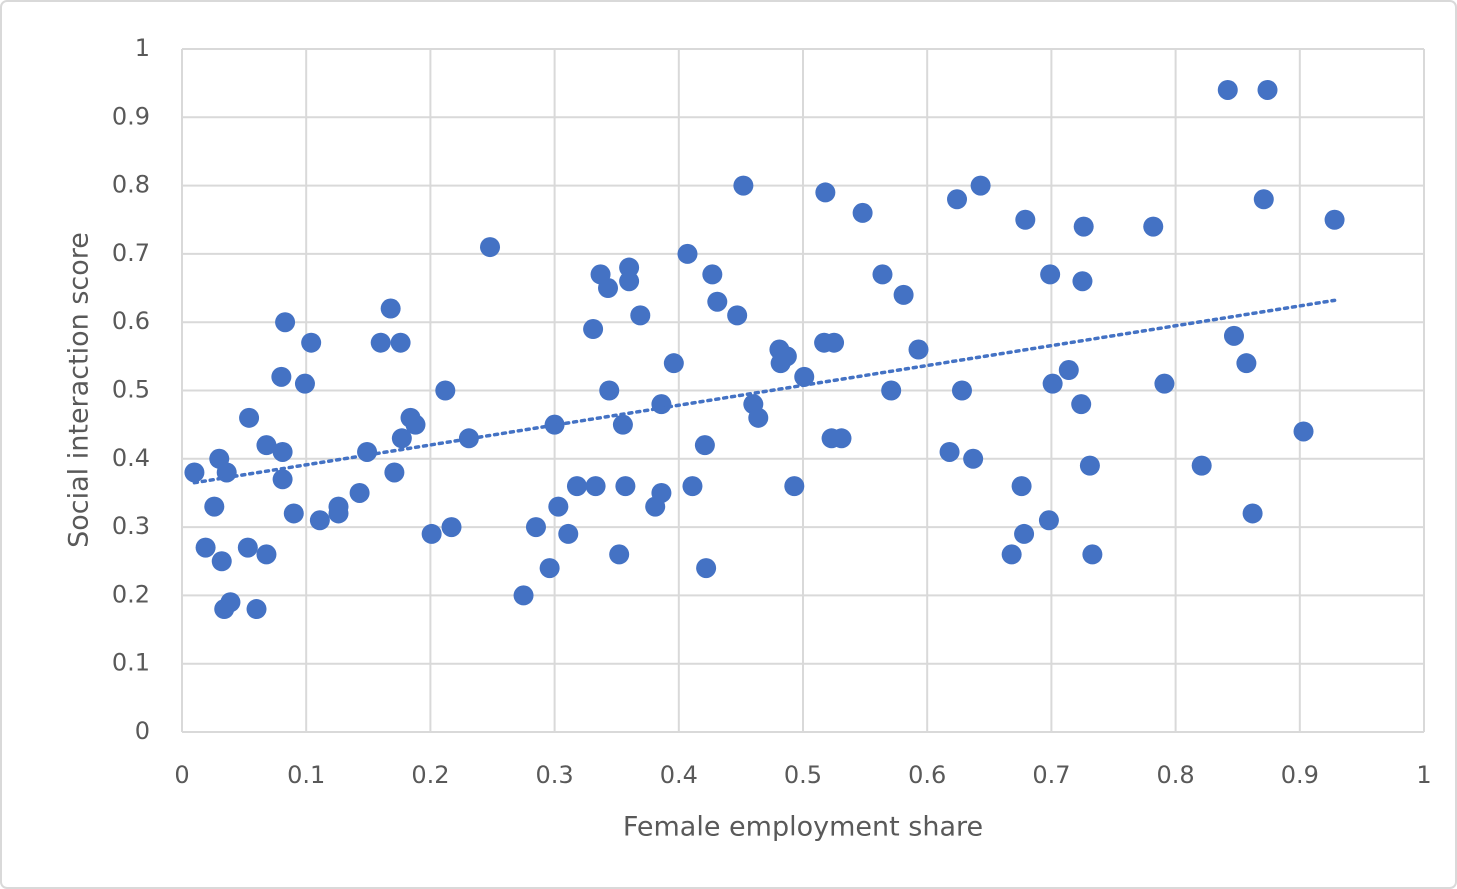 The width and height of the screenshot is (1457, 889). Describe the element at coordinates (181, 775) in the screenshot. I see `x-tick-label: 0` at that location.